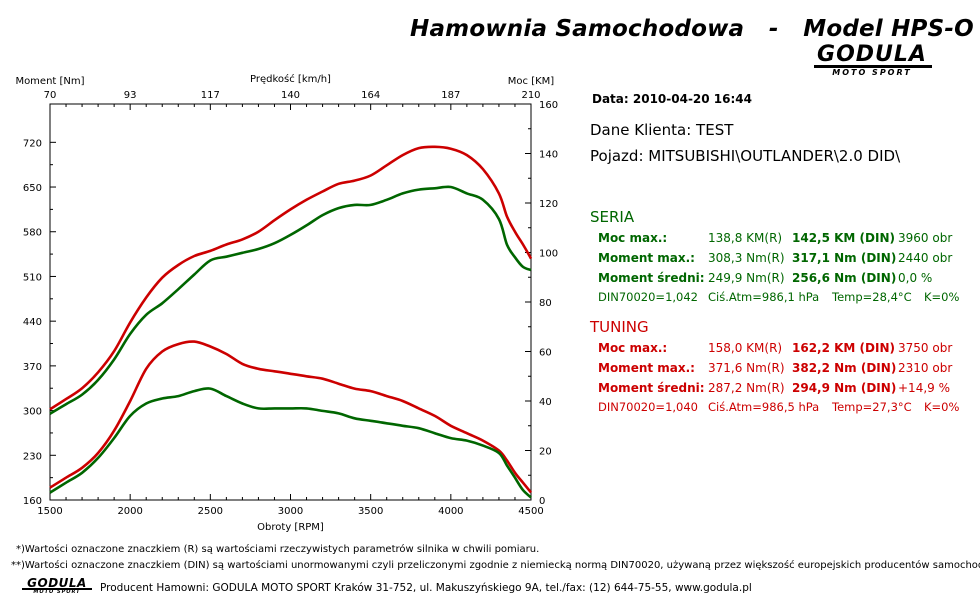 Image resolution: width=980 pixels, height=600 pixels. I want to click on y-left-tick-label: 230, so click(32, 456).